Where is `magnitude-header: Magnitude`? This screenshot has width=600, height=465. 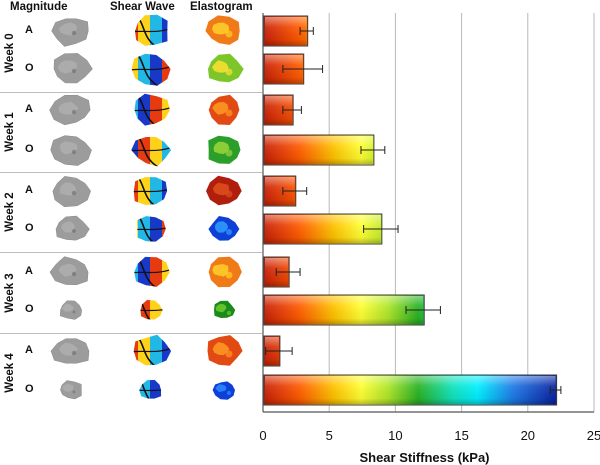
magnitude-header: Magnitude is located at coordinates (39, 7).